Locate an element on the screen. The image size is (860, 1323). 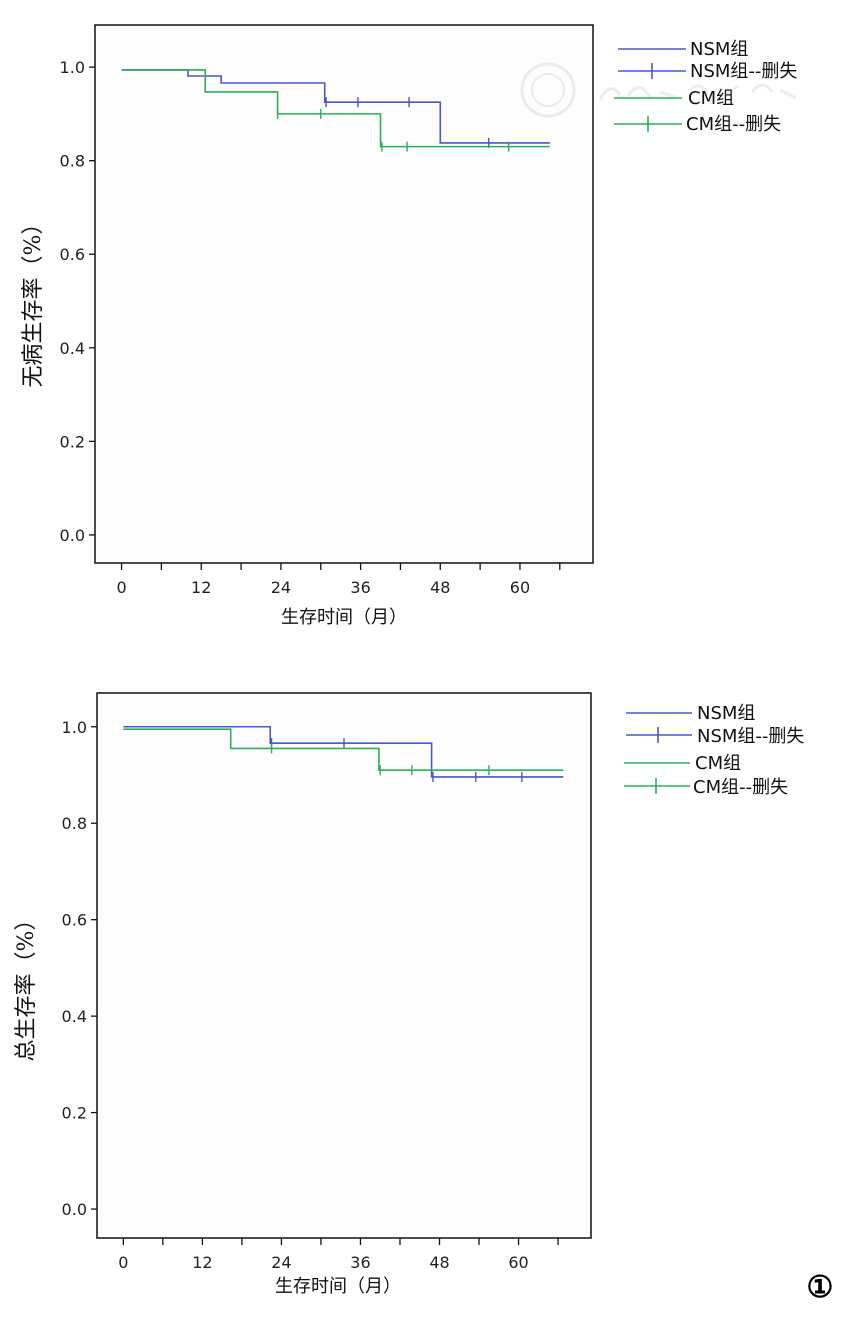
os-nsm-survival-curve is located at coordinates (343, 751).